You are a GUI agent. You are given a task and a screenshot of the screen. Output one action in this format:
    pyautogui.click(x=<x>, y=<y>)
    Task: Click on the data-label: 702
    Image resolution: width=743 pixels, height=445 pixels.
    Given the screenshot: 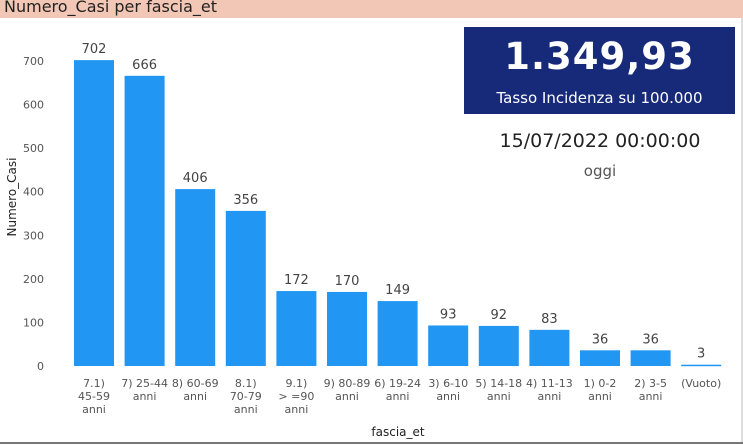 What is the action you would take?
    pyautogui.click(x=94, y=49)
    